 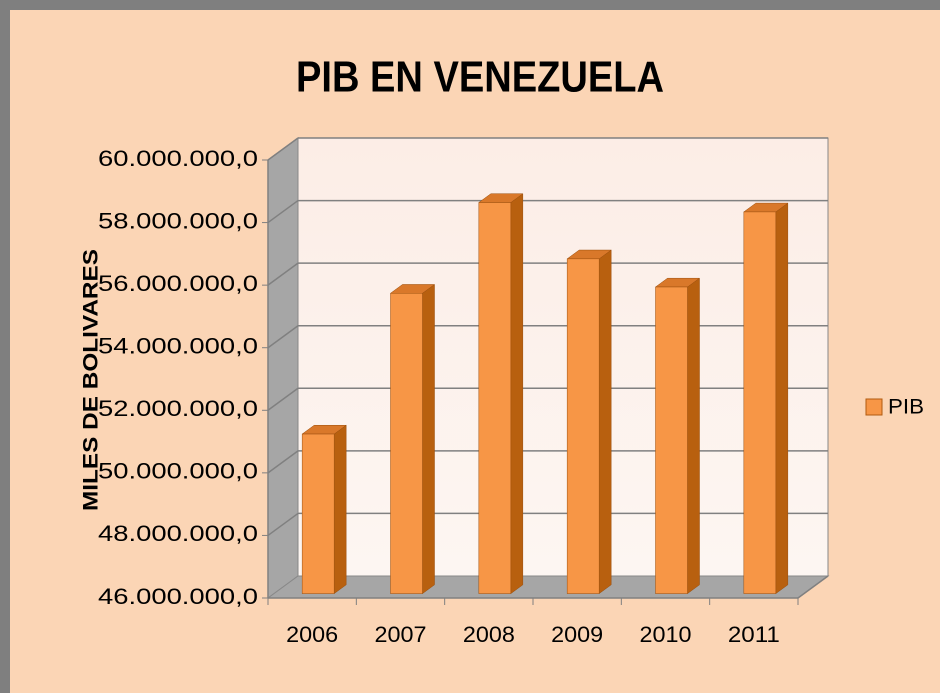 What do you see at coordinates (178, 346) in the screenshot?
I see `y-tick-label: 54.000.000,0` at bounding box center [178, 346].